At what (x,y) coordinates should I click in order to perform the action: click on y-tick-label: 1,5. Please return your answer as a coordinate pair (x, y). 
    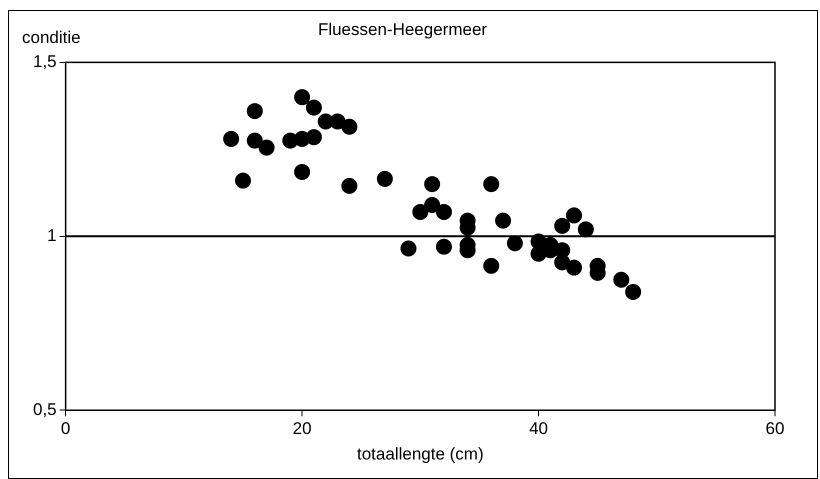
    Looking at the image, I should click on (44, 62).